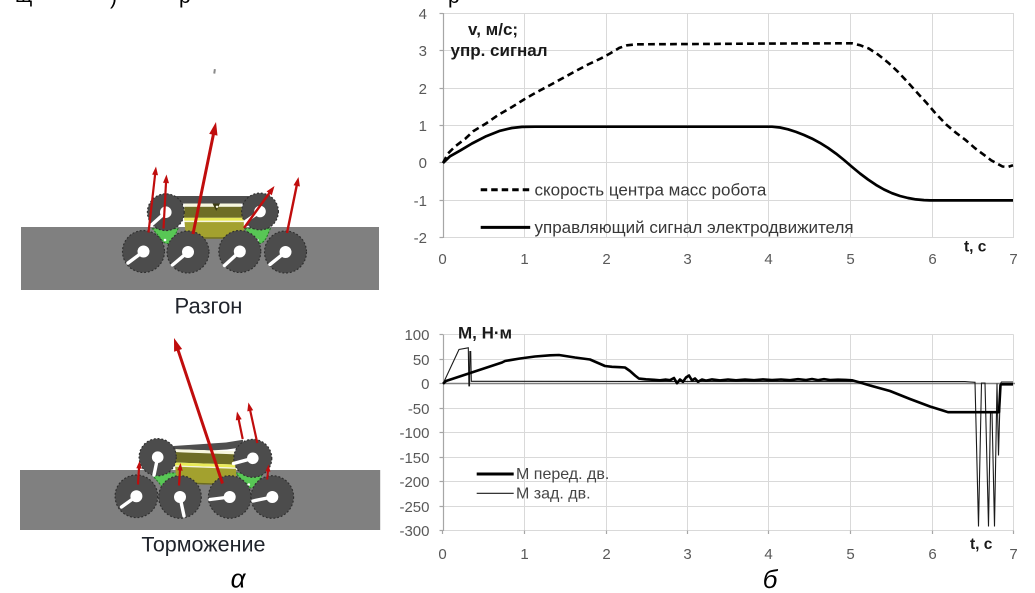 The width and height of the screenshot is (1035, 593). Describe the element at coordinates (553, 493) in the screenshot. I see `svg-text: М зад. дв.` at that location.